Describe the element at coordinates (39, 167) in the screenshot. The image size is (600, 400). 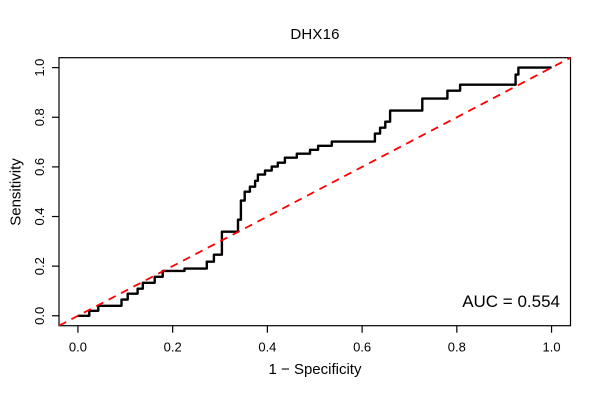
I see `y-tick-label: 0.6` at that location.